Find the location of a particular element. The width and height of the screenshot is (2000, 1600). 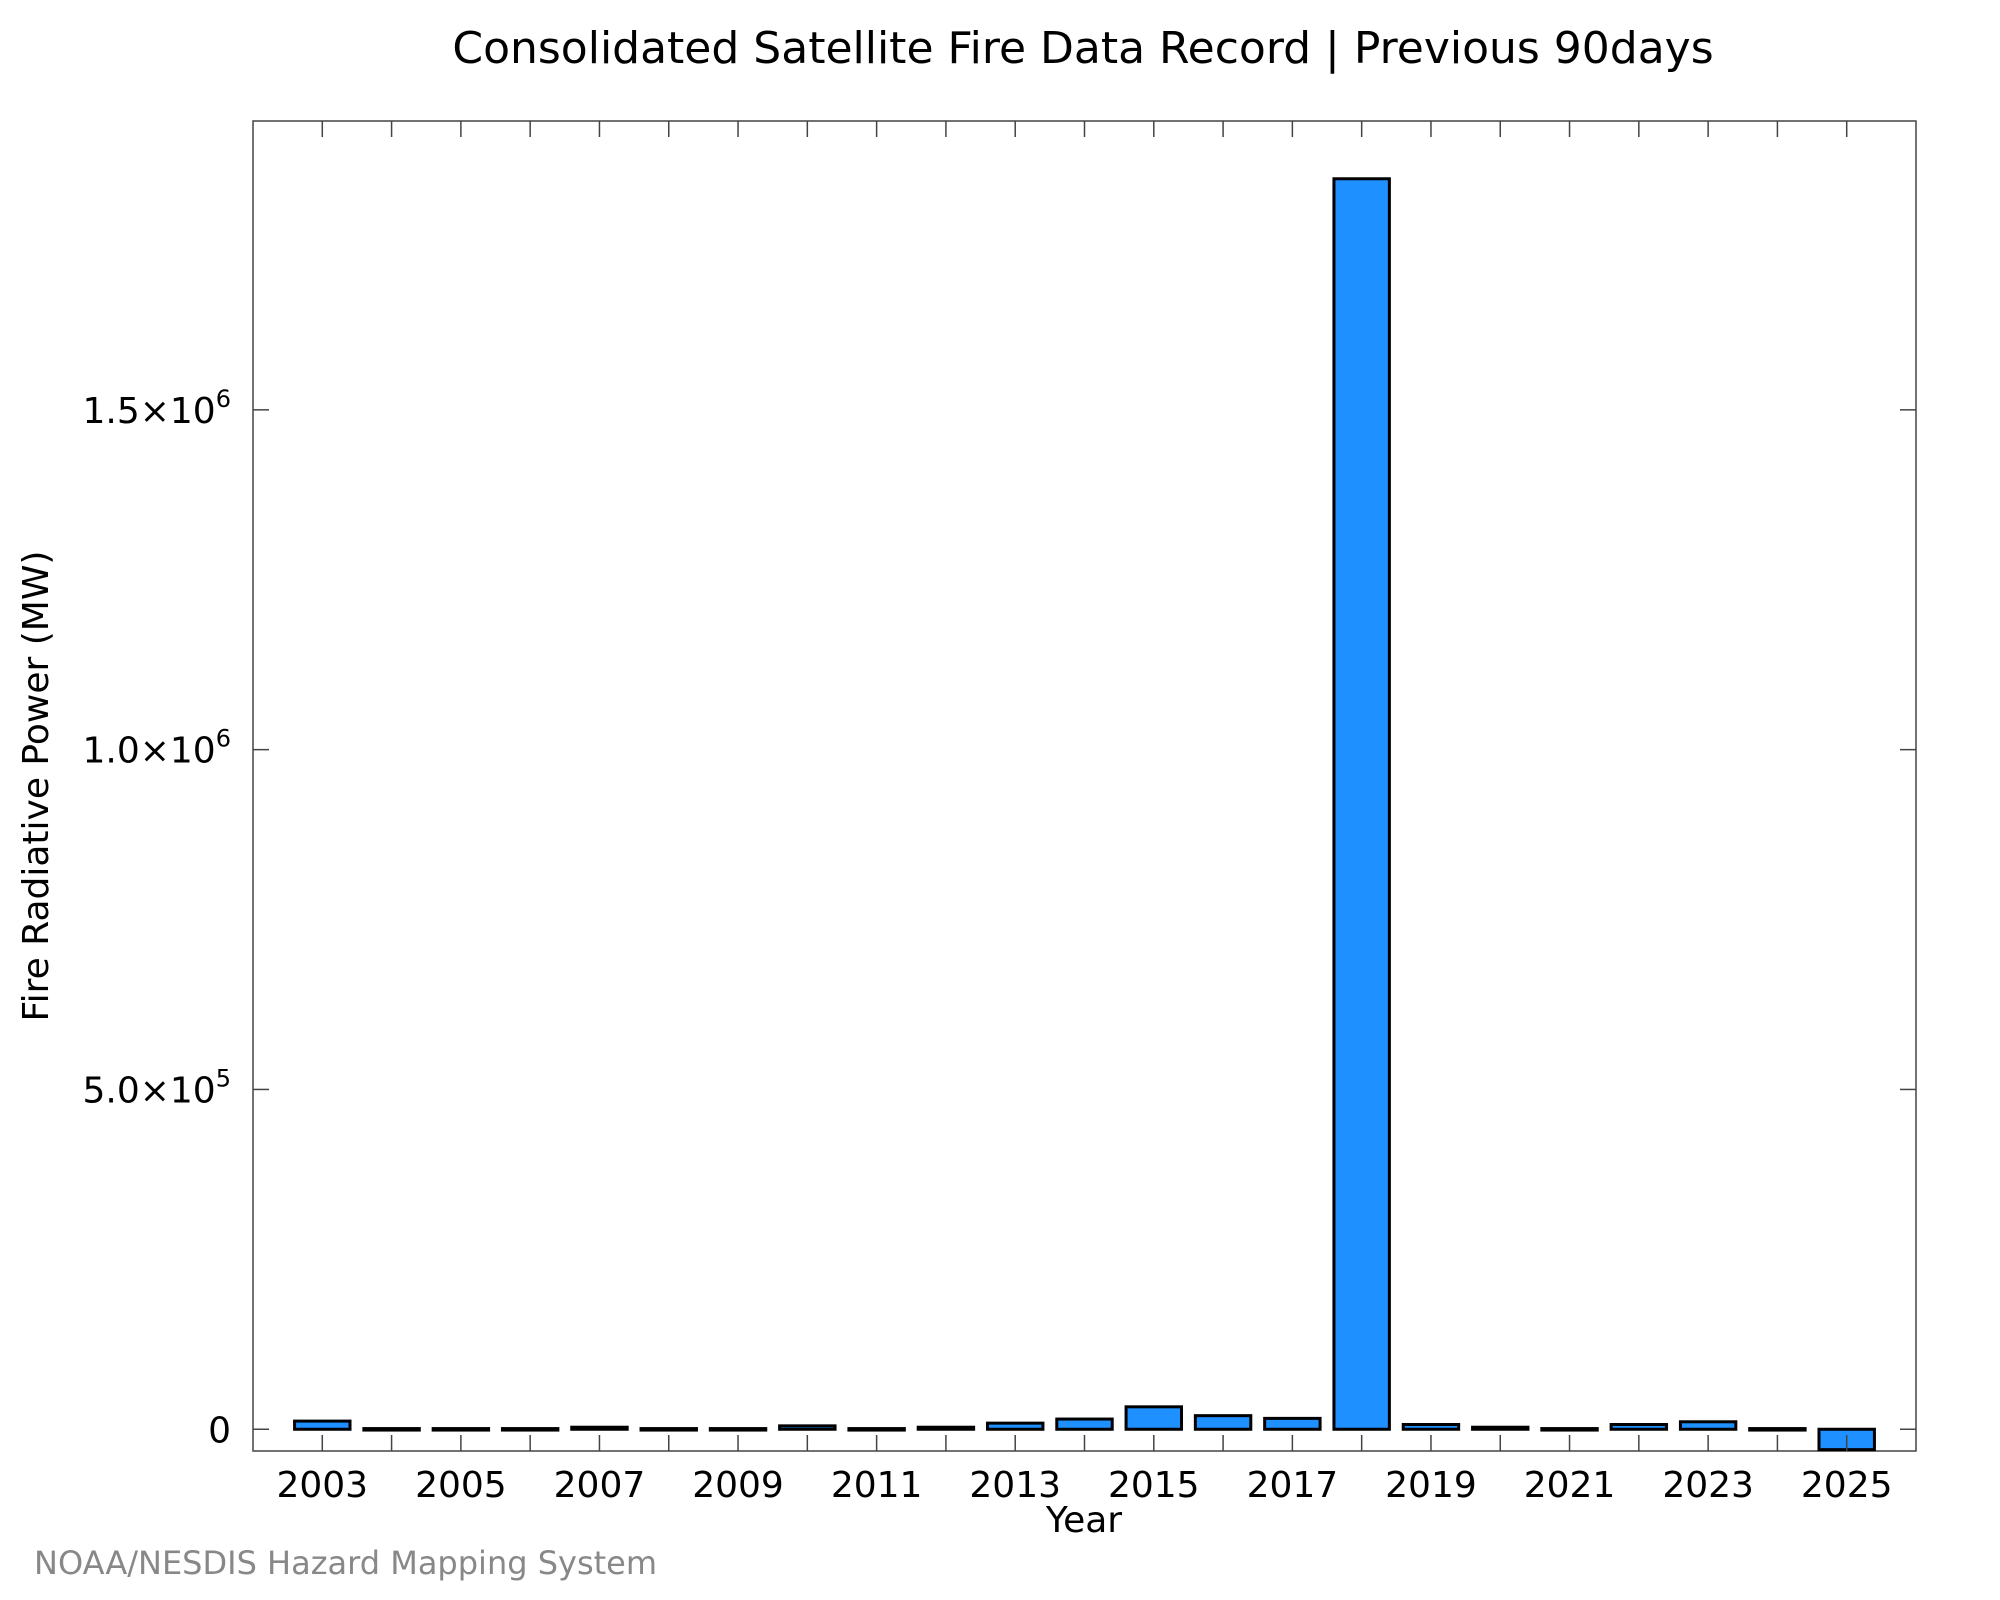

y-tick-label-0: 0 is located at coordinates (219, 1430).